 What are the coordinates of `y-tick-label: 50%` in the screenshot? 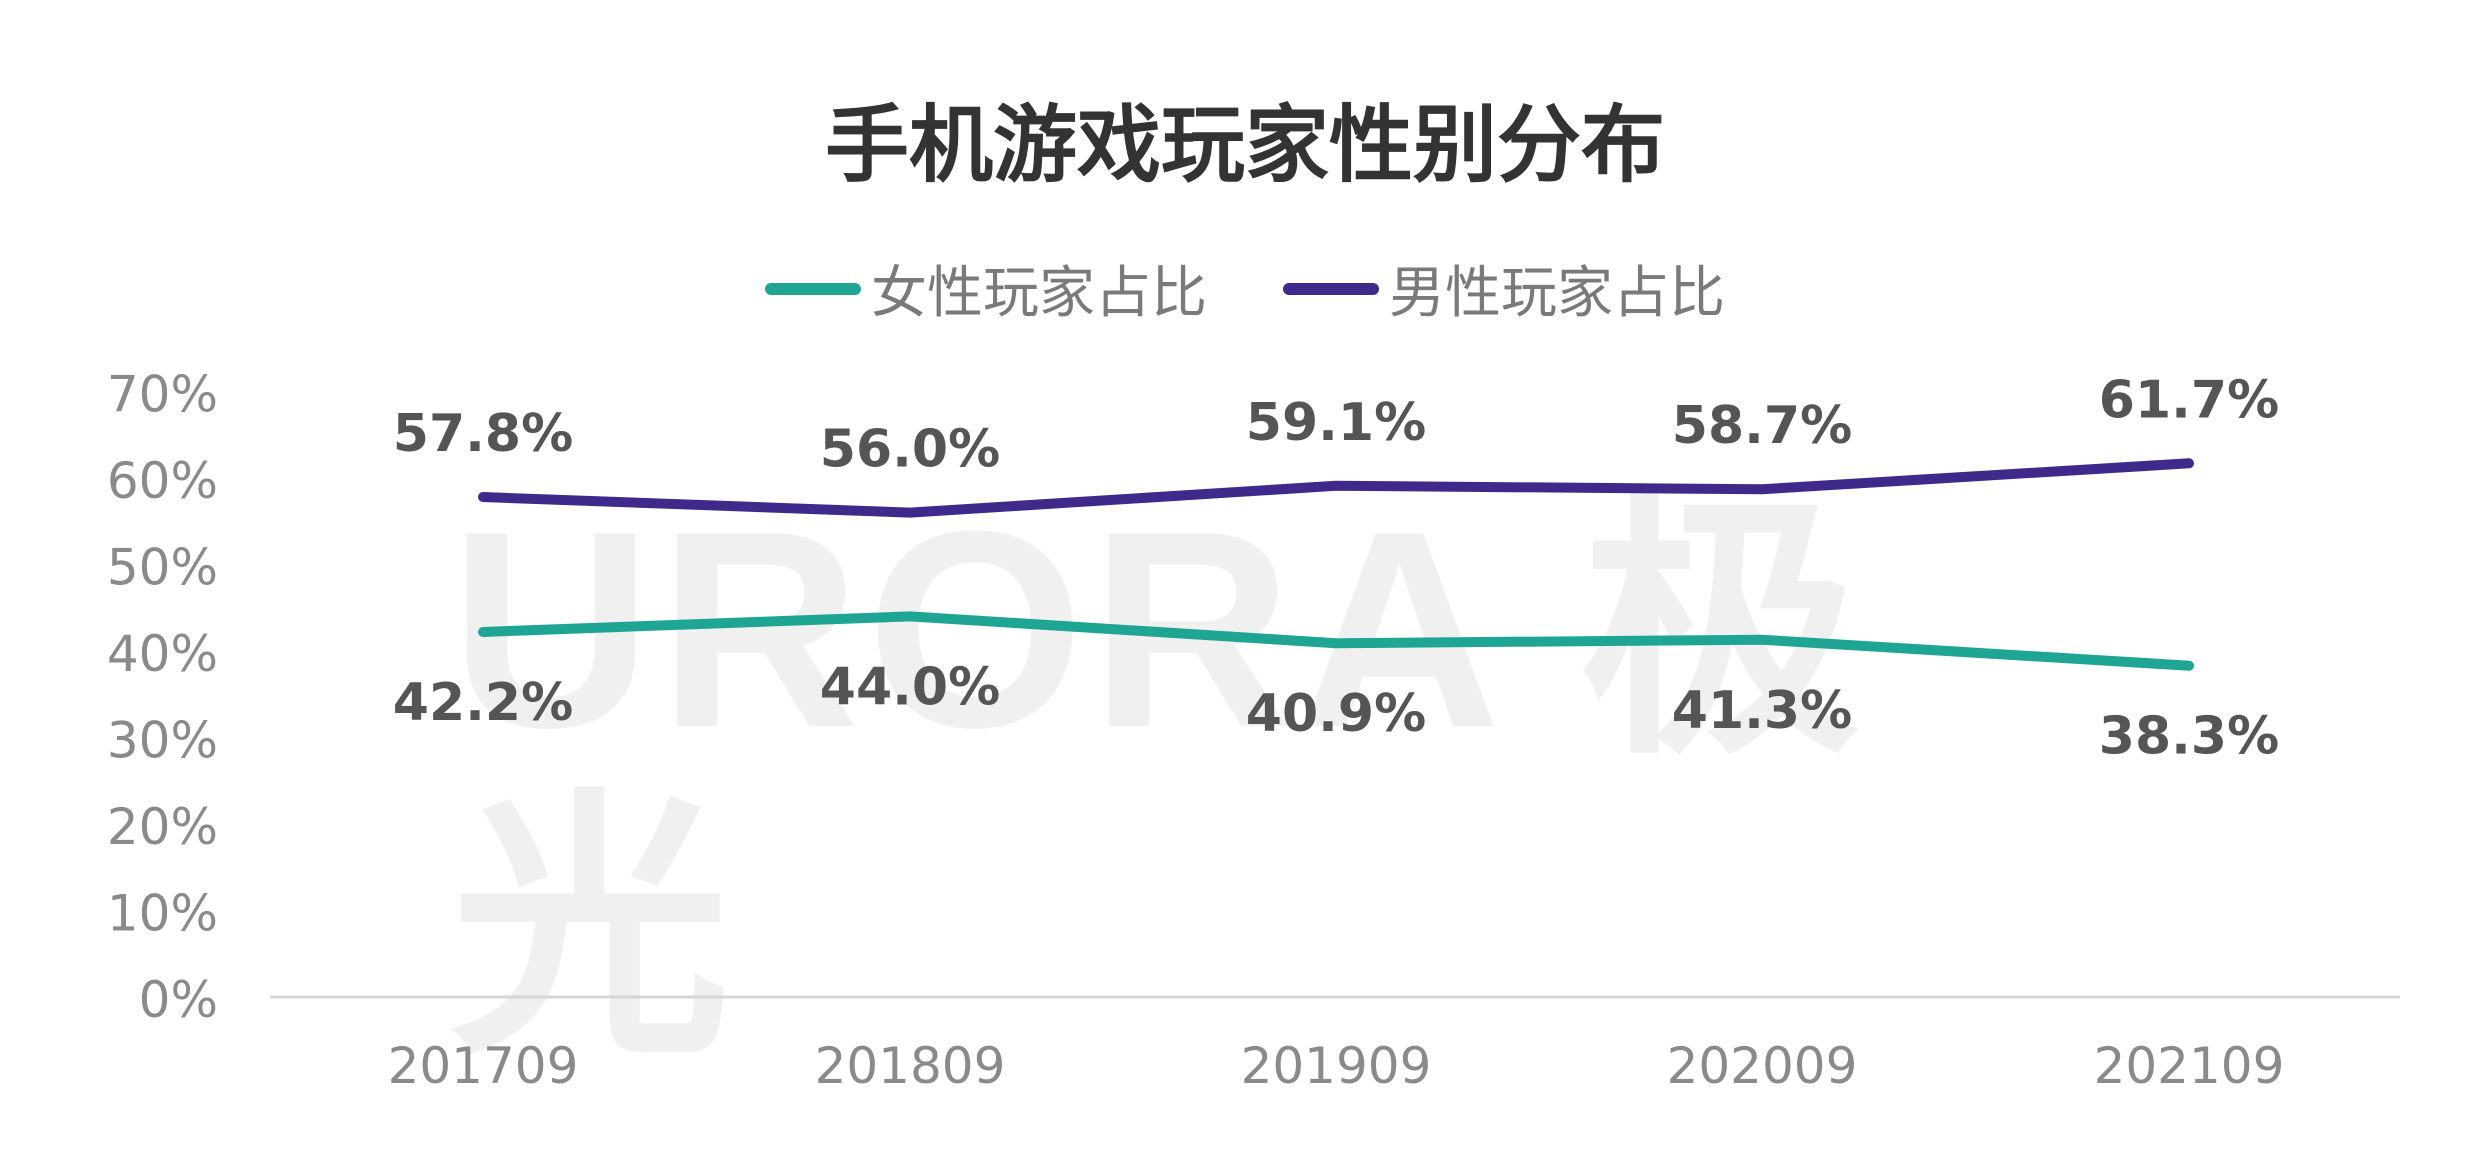 It's located at (162, 568).